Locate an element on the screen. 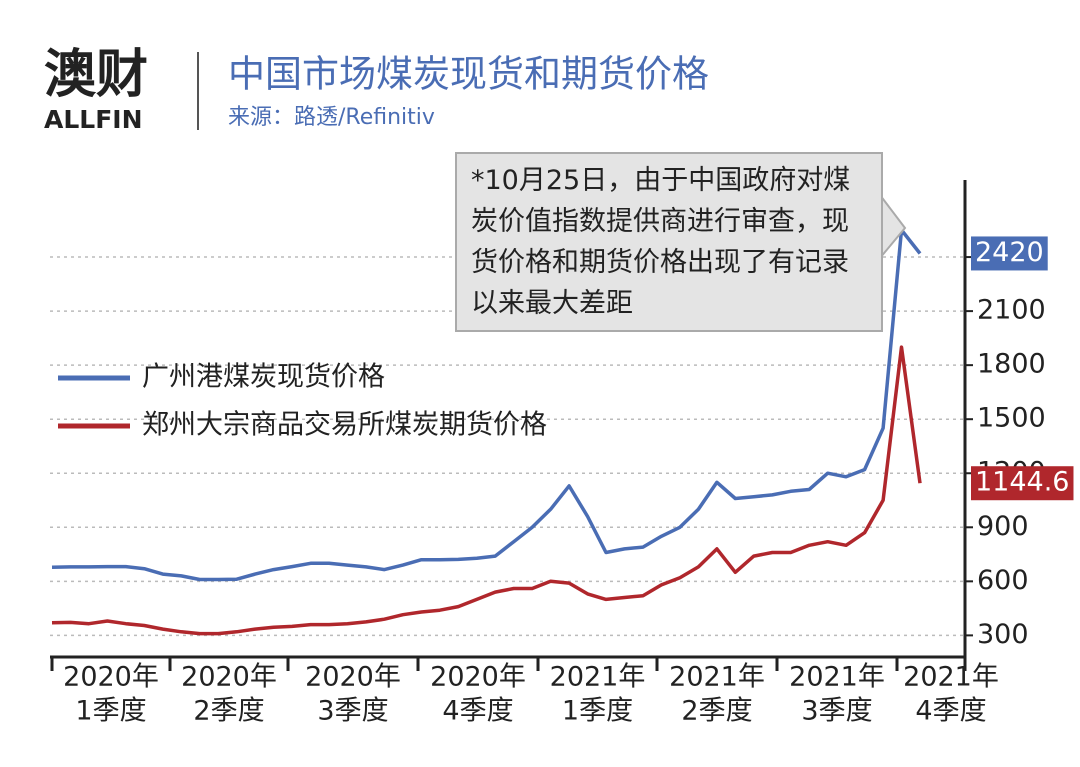 The width and height of the screenshot is (1080, 767). end-value-label: 1144.6 is located at coordinates (1022, 482).